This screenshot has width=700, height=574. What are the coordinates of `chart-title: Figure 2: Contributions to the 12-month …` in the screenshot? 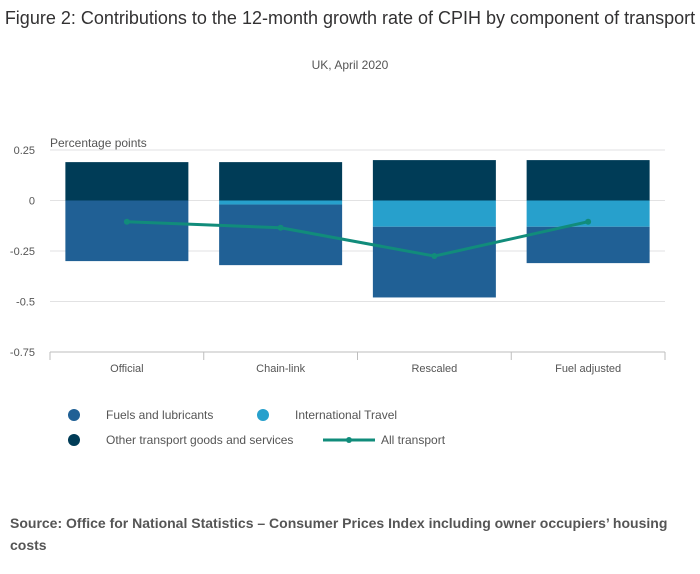 It's located at (350, 18).